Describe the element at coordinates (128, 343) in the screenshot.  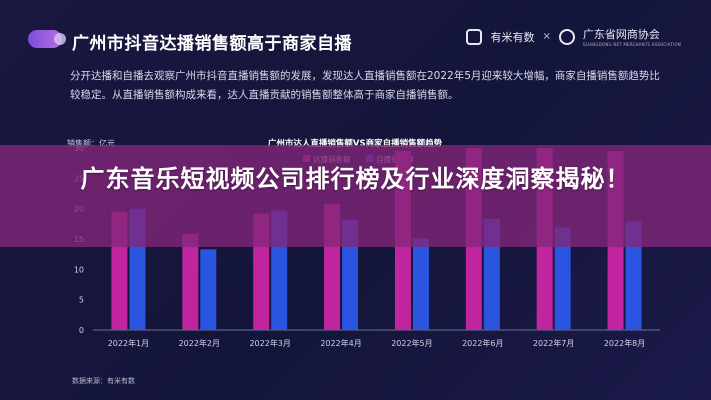
I see `x-tick-label: 2022年1月` at that location.